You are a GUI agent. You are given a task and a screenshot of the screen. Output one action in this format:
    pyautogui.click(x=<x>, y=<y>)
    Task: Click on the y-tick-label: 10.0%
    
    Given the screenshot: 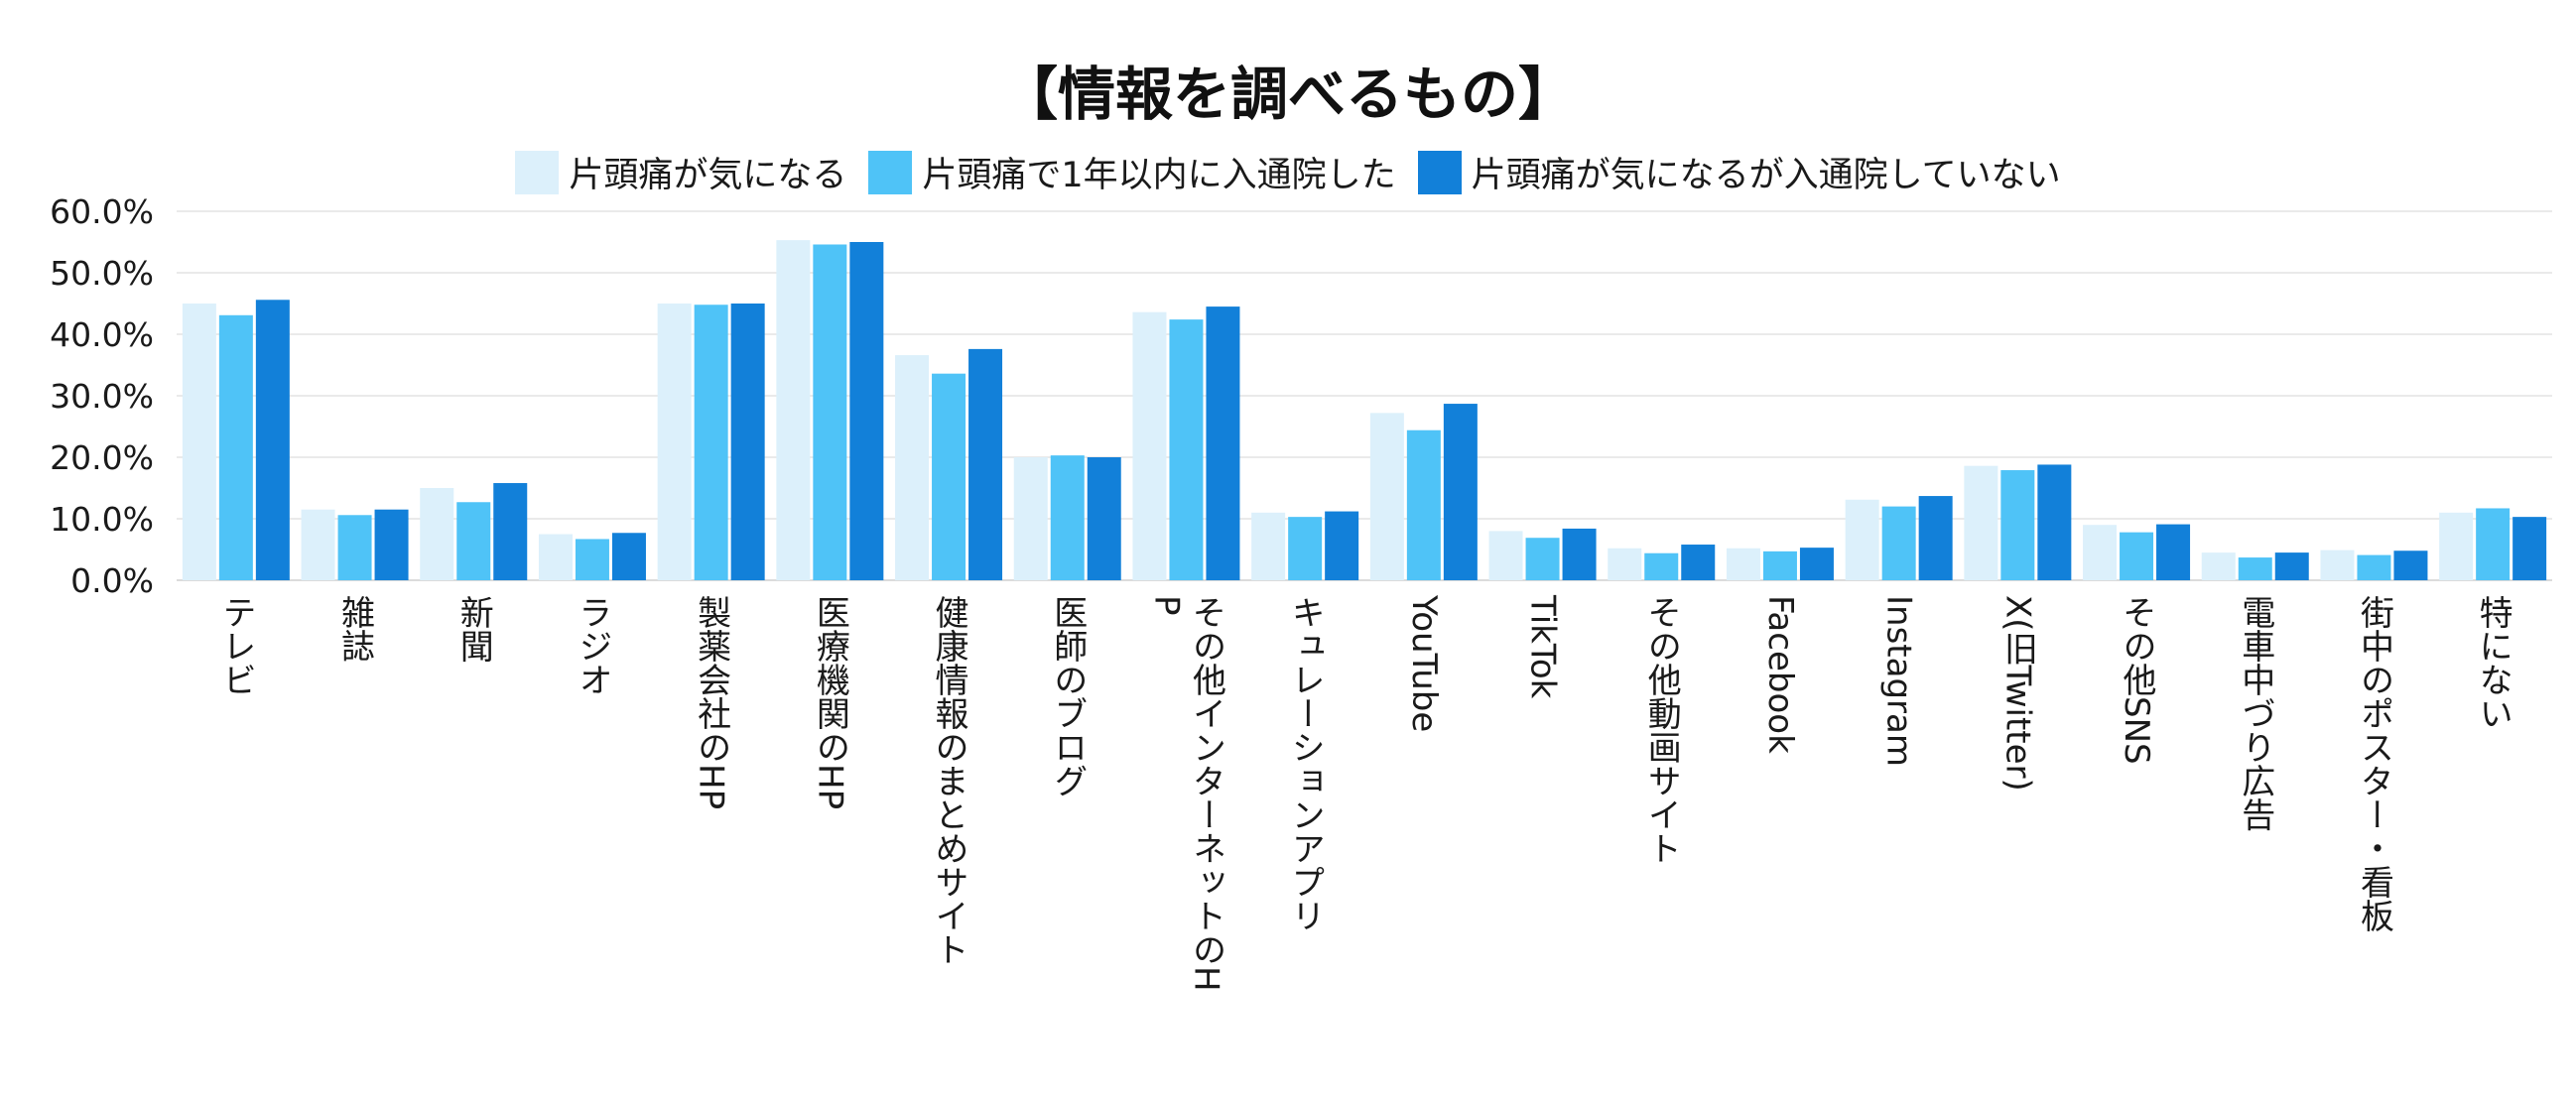 What is the action you would take?
    pyautogui.click(x=102, y=519)
    